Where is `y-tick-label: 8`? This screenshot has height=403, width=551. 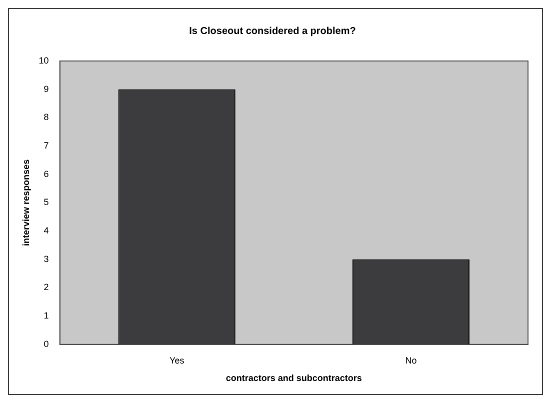
y-tick-label: 8 is located at coordinates (46, 117).